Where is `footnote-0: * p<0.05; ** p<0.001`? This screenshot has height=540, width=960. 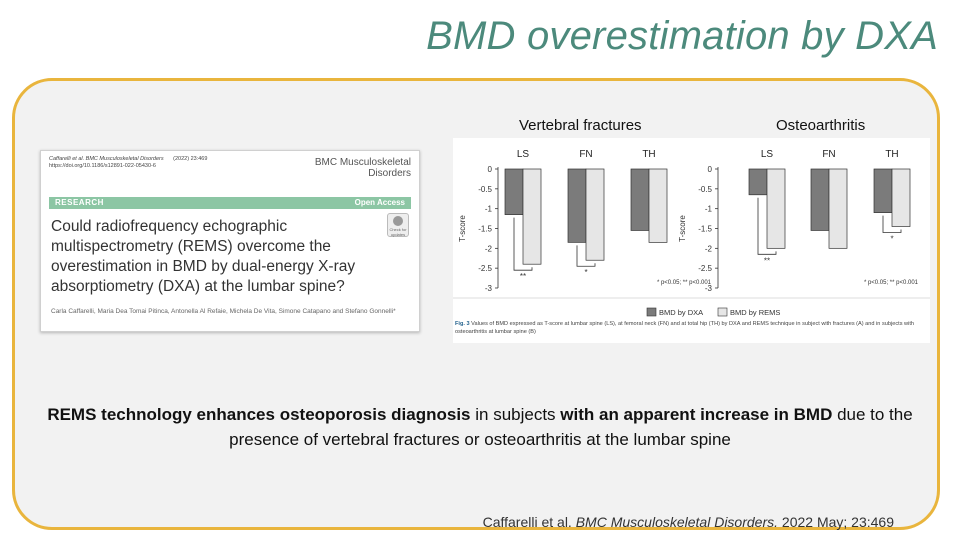
footnote-0: * p<0.05; ** p<0.001 is located at coordinates (684, 283).